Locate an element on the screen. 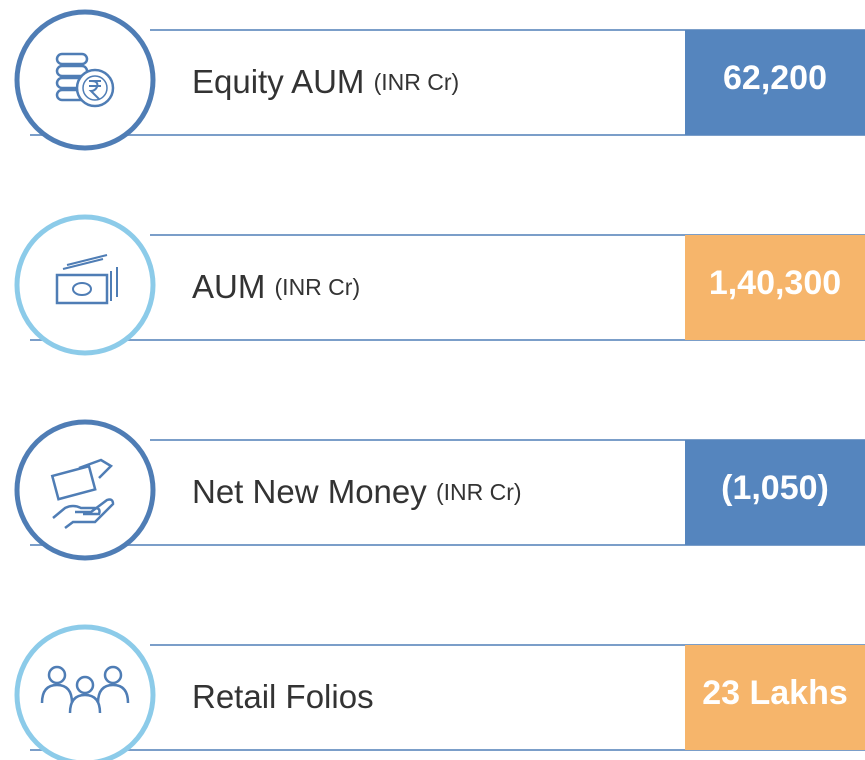  row-value: 62,200 is located at coordinates (775, 78).